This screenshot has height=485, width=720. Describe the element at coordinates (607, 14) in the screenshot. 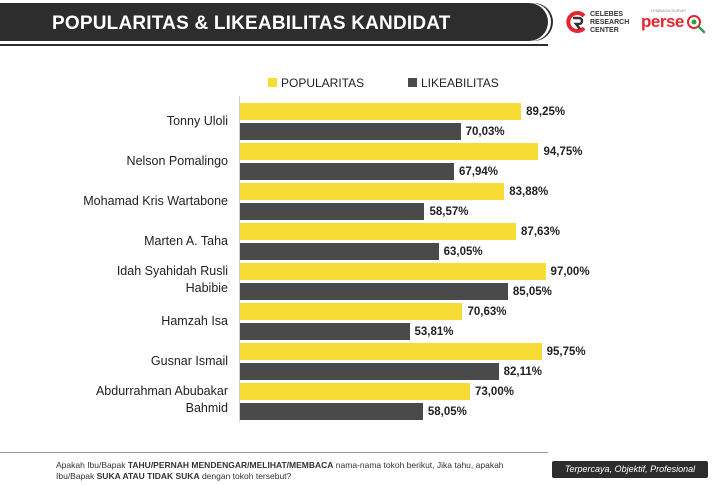

I see `crc-line-1: CELEBES` at that location.